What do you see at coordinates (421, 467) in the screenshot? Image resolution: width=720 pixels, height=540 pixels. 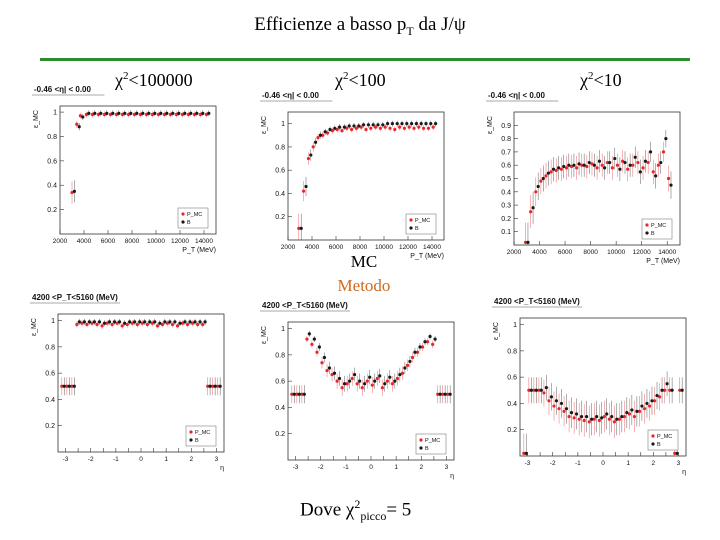 I see `x-tick-label: 2` at bounding box center [421, 467].